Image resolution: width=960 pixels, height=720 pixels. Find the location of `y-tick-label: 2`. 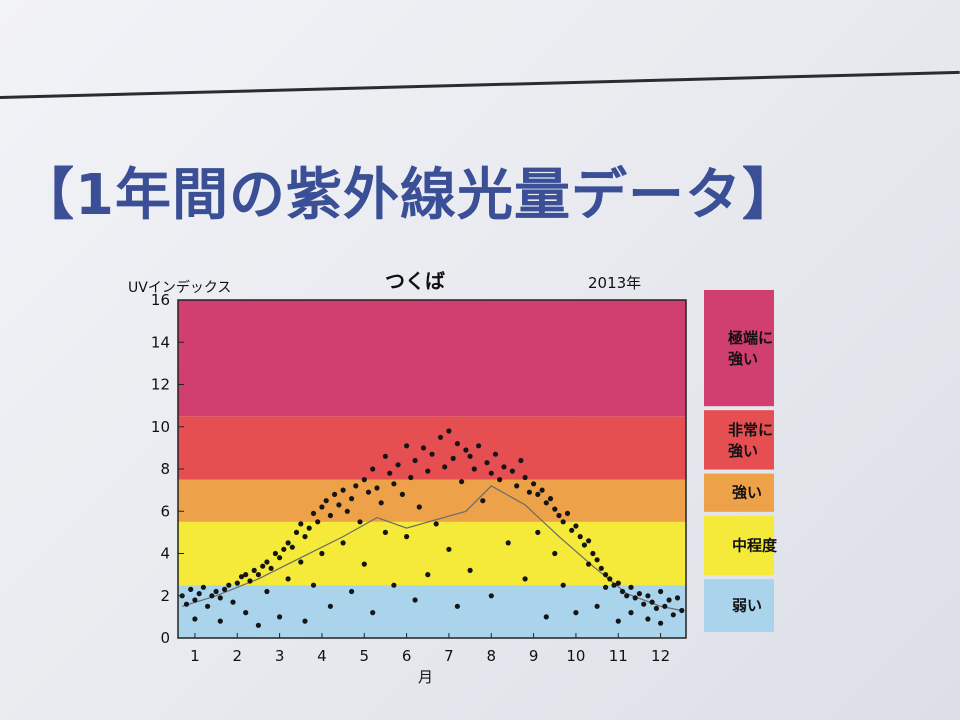

y-tick-label: 2 is located at coordinates (165, 596).